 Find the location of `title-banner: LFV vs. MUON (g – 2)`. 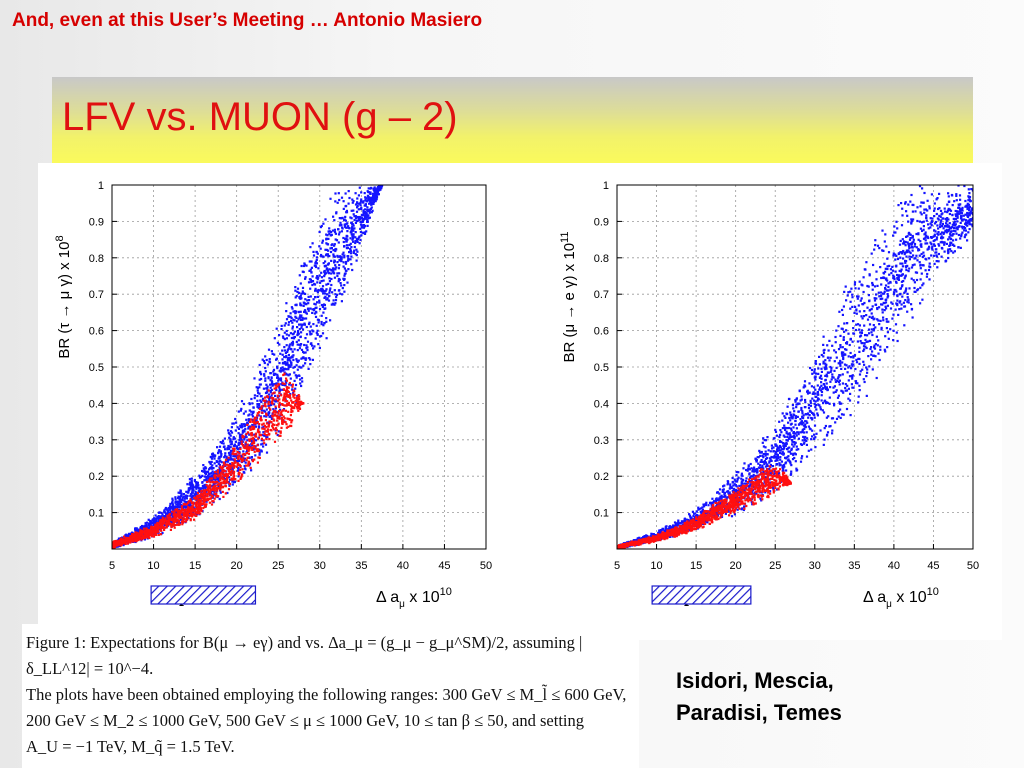

title-banner: LFV vs. MUON (g – 2) is located at coordinates (512, 120).